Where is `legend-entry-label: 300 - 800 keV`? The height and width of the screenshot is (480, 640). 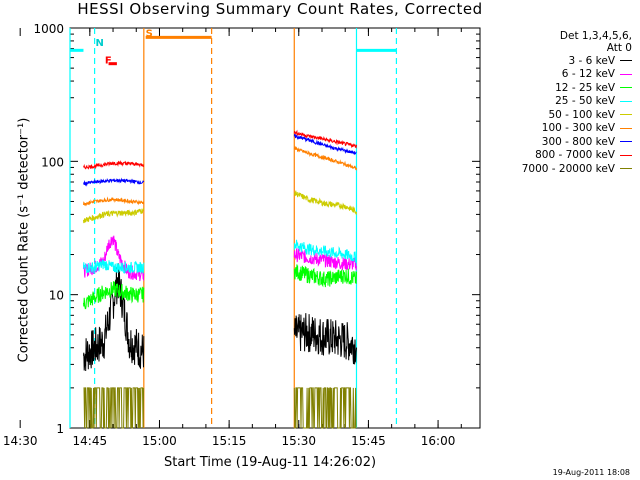 legend-entry-label: 300 - 800 keV is located at coordinates (578, 141).